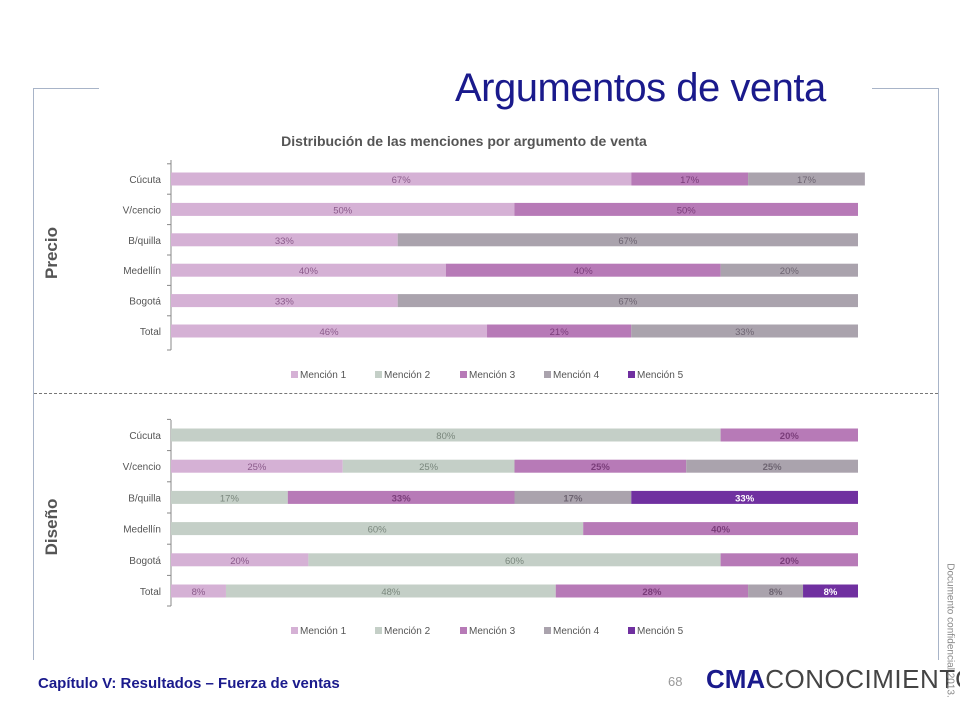 The image size is (960, 720). I want to click on chart1-category-label: B/quilla, so click(144, 241).